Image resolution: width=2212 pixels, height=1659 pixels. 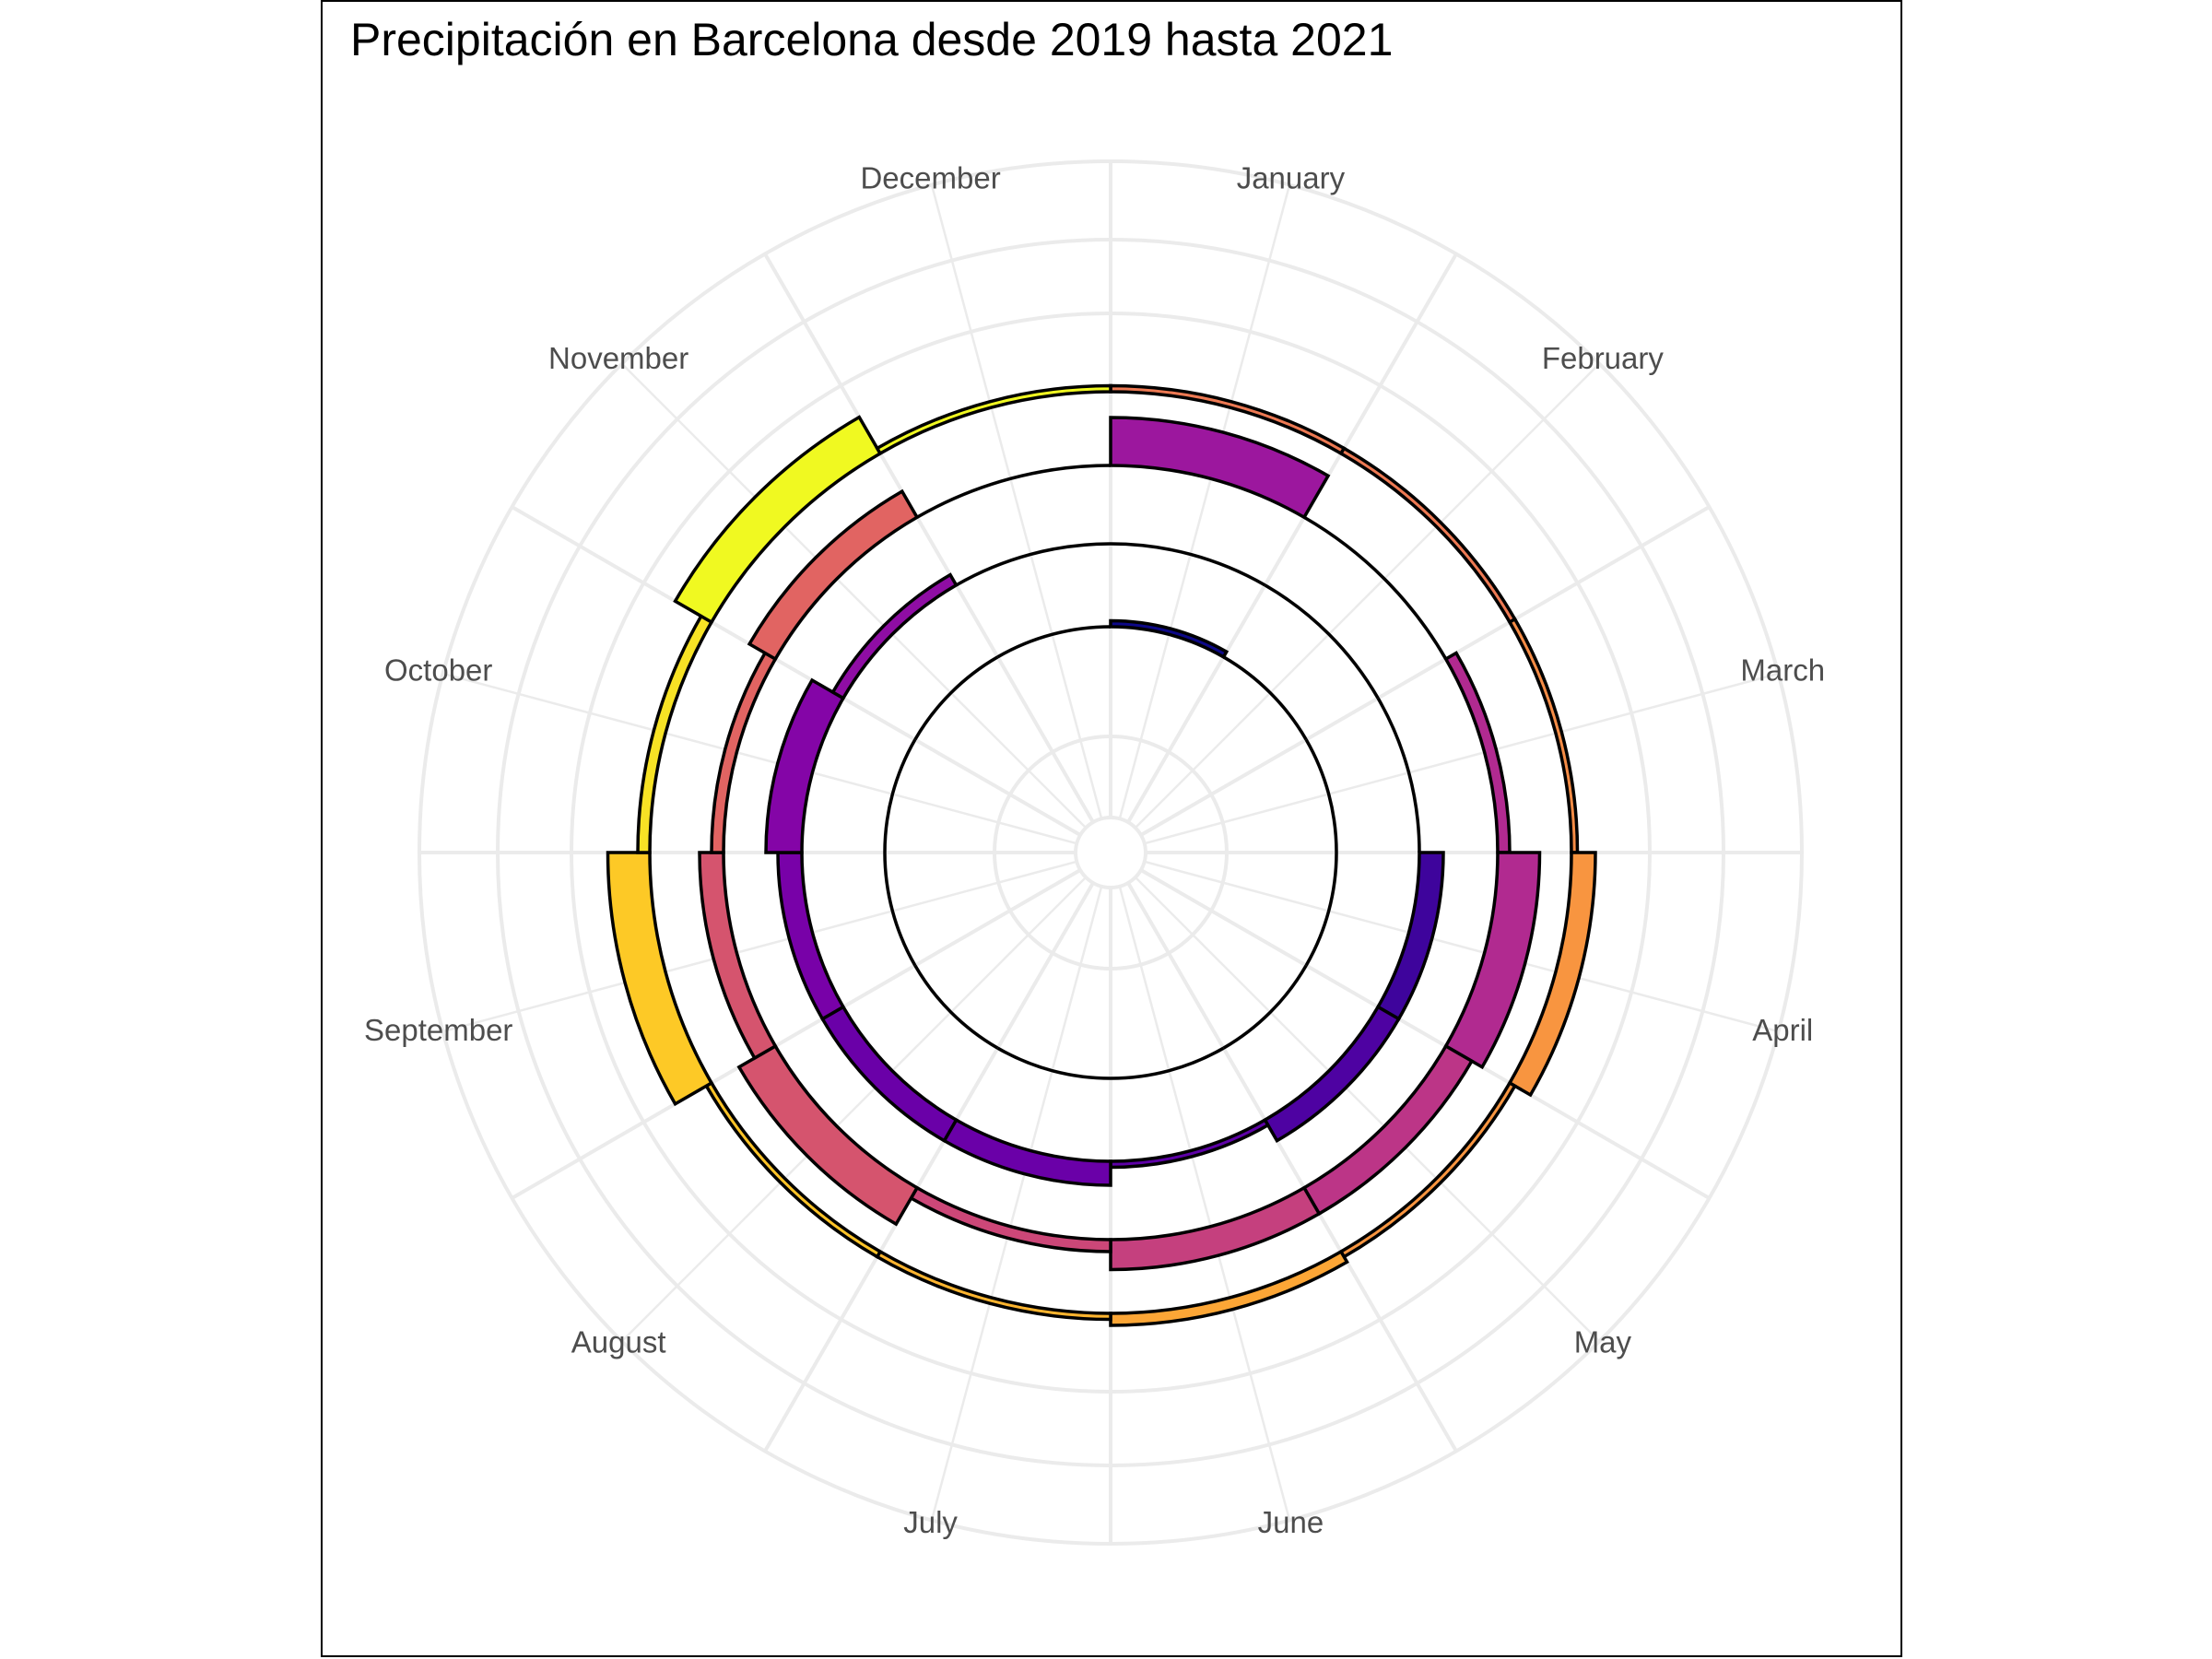 I want to click on bar-ring-3-june, so click(x=1215, y=1228).